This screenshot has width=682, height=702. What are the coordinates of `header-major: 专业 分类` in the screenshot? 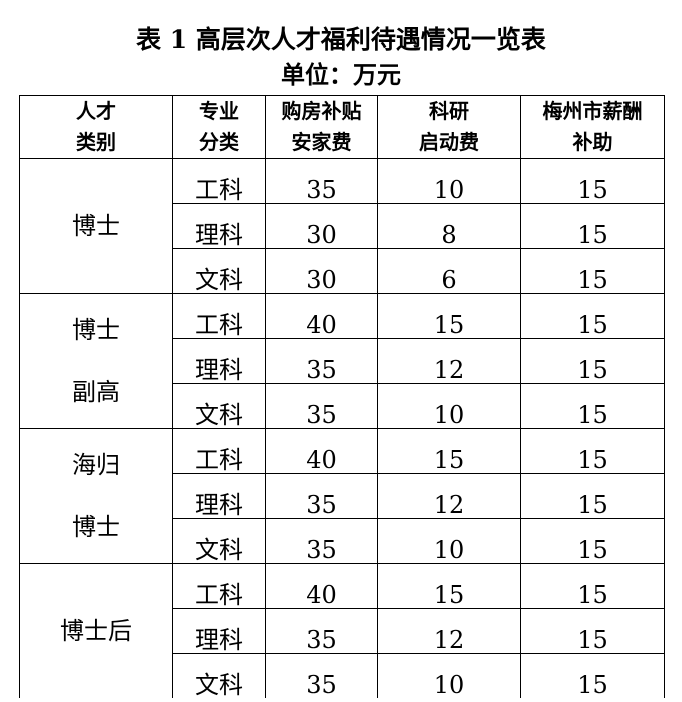 It's located at (219, 127).